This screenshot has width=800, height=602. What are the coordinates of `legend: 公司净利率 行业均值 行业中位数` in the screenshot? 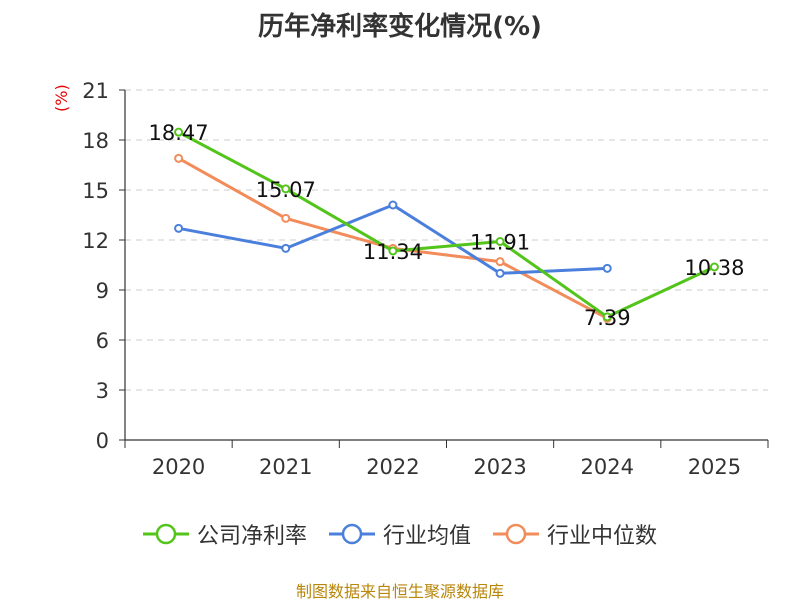 It's located at (400, 534).